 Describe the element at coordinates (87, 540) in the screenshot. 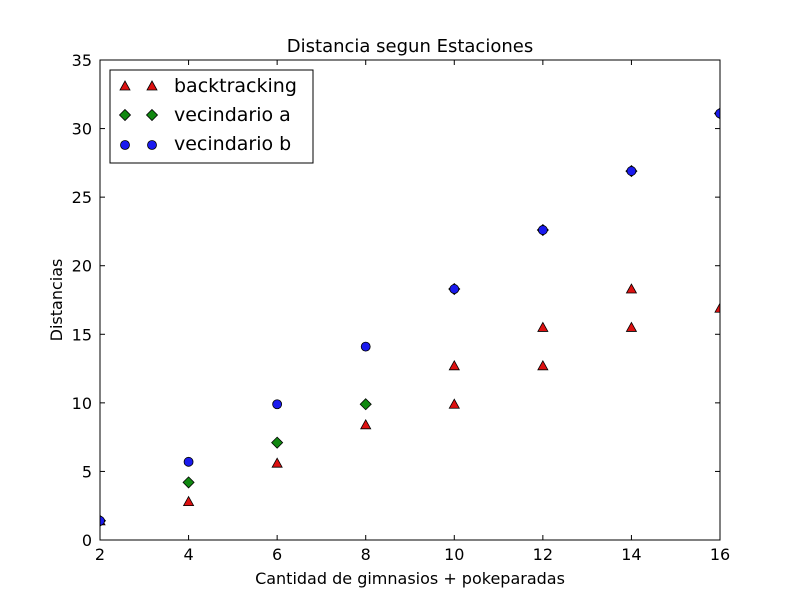

I see `y-tick-label: 0` at that location.